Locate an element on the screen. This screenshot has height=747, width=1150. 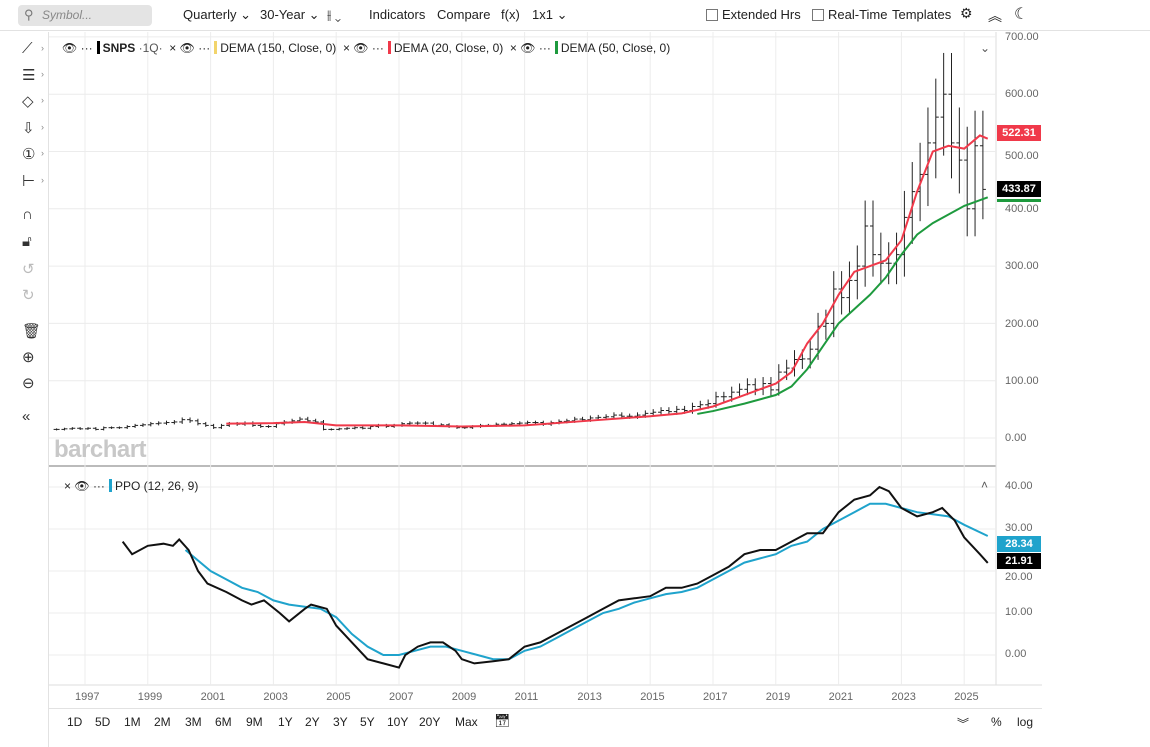
remove-dema50: × is located at coordinates (513, 48).